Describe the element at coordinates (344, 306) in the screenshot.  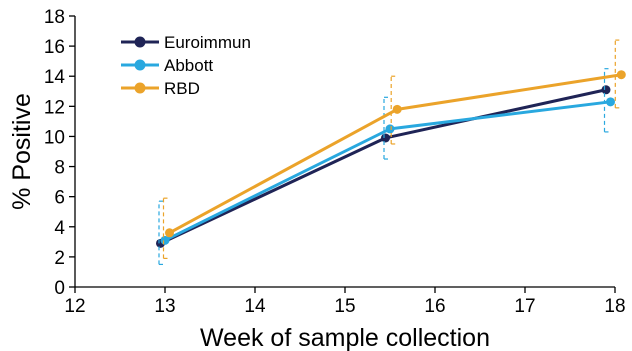
I see `x-tick-label: 15` at that location.